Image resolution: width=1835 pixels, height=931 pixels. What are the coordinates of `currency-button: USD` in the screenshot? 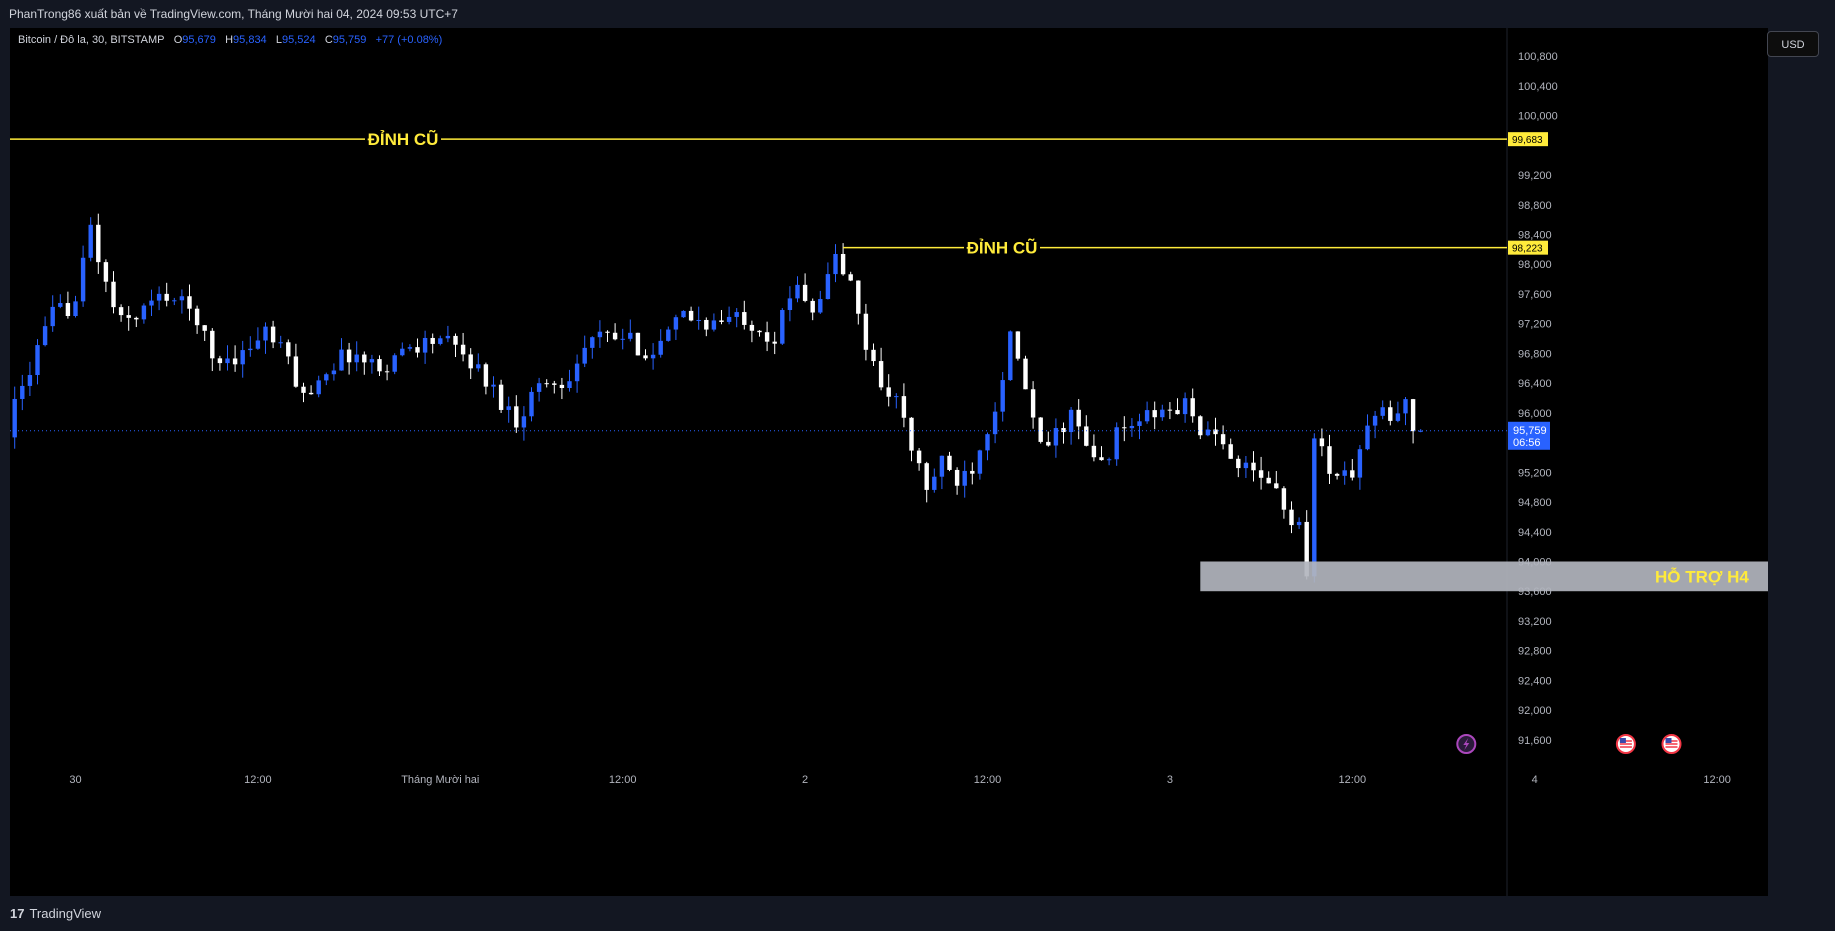 It's located at (1793, 44).